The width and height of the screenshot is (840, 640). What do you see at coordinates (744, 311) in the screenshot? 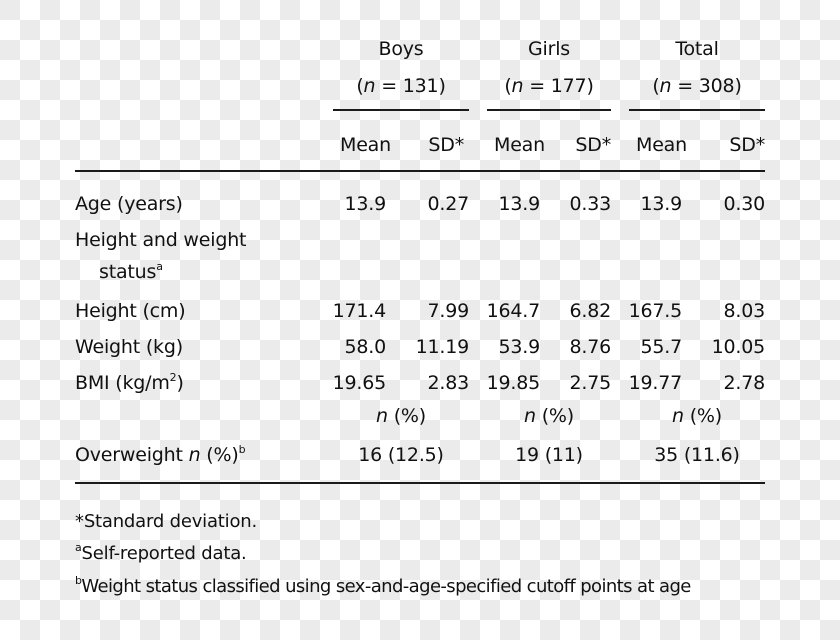
I see `cell-height-total-sd: 8.03` at bounding box center [744, 311].